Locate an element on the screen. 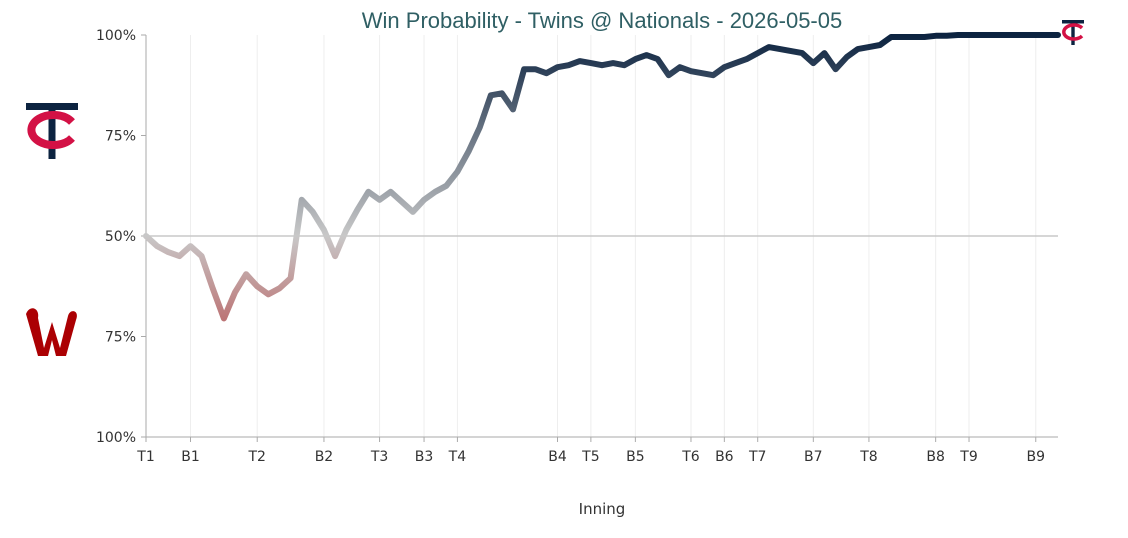 The image size is (1128, 538). x-tick-label: T8 is located at coordinates (868, 457).